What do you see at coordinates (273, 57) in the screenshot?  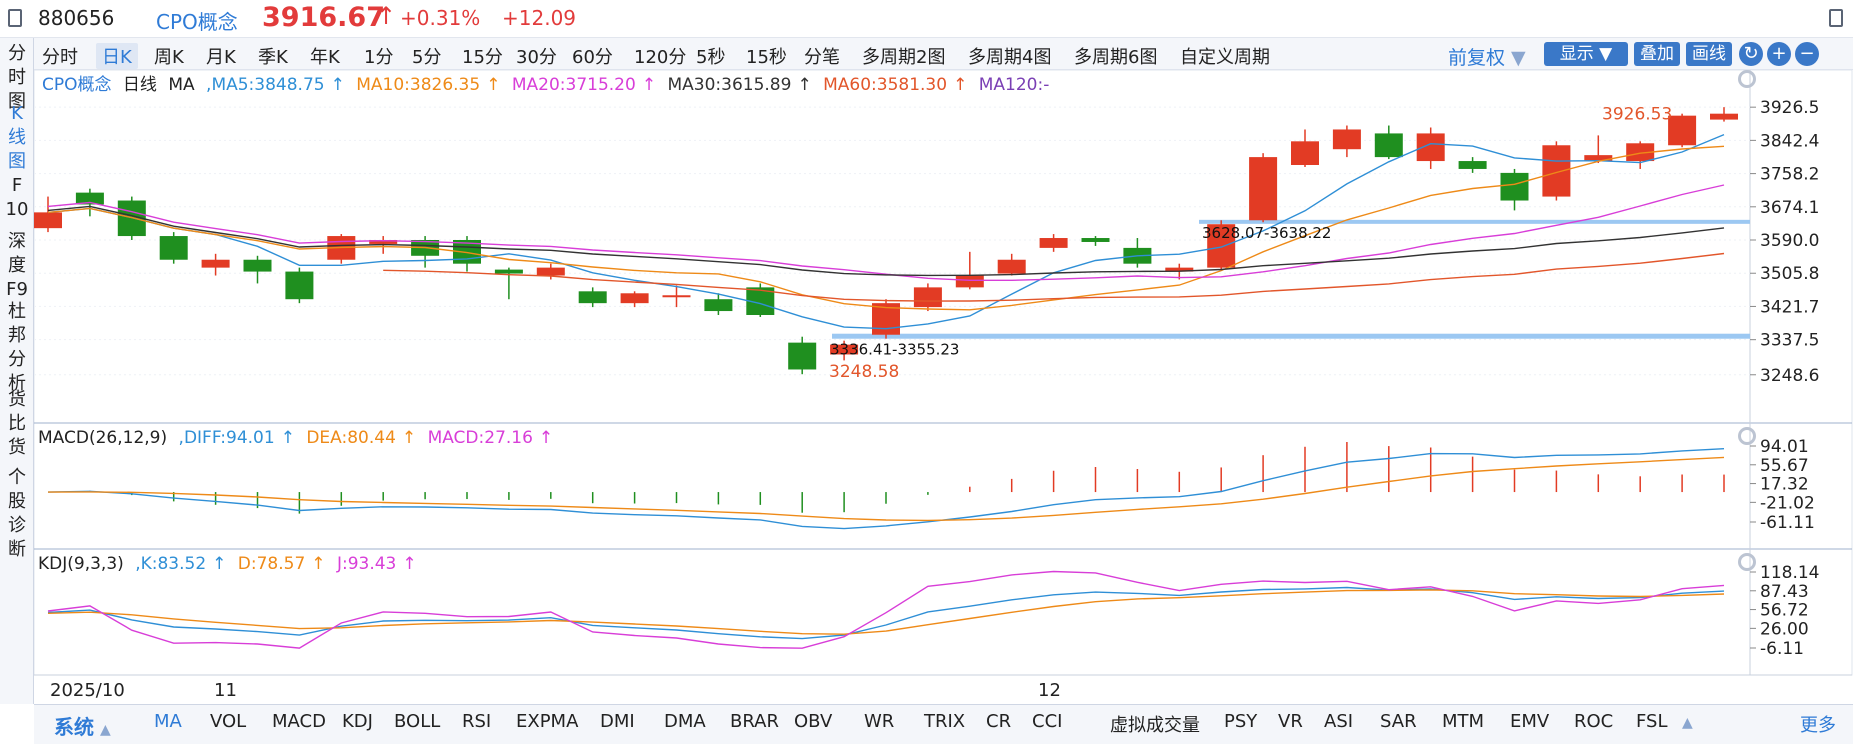 I see `period-4: 季K` at bounding box center [273, 57].